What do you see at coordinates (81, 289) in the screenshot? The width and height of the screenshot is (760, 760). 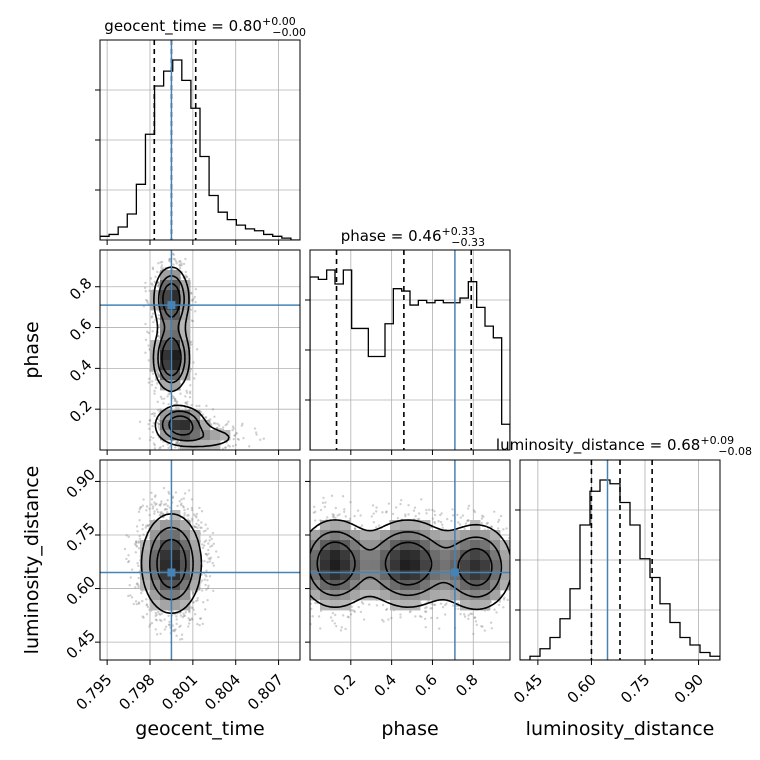 I see `y-tick-label: 0.8` at bounding box center [81, 289].